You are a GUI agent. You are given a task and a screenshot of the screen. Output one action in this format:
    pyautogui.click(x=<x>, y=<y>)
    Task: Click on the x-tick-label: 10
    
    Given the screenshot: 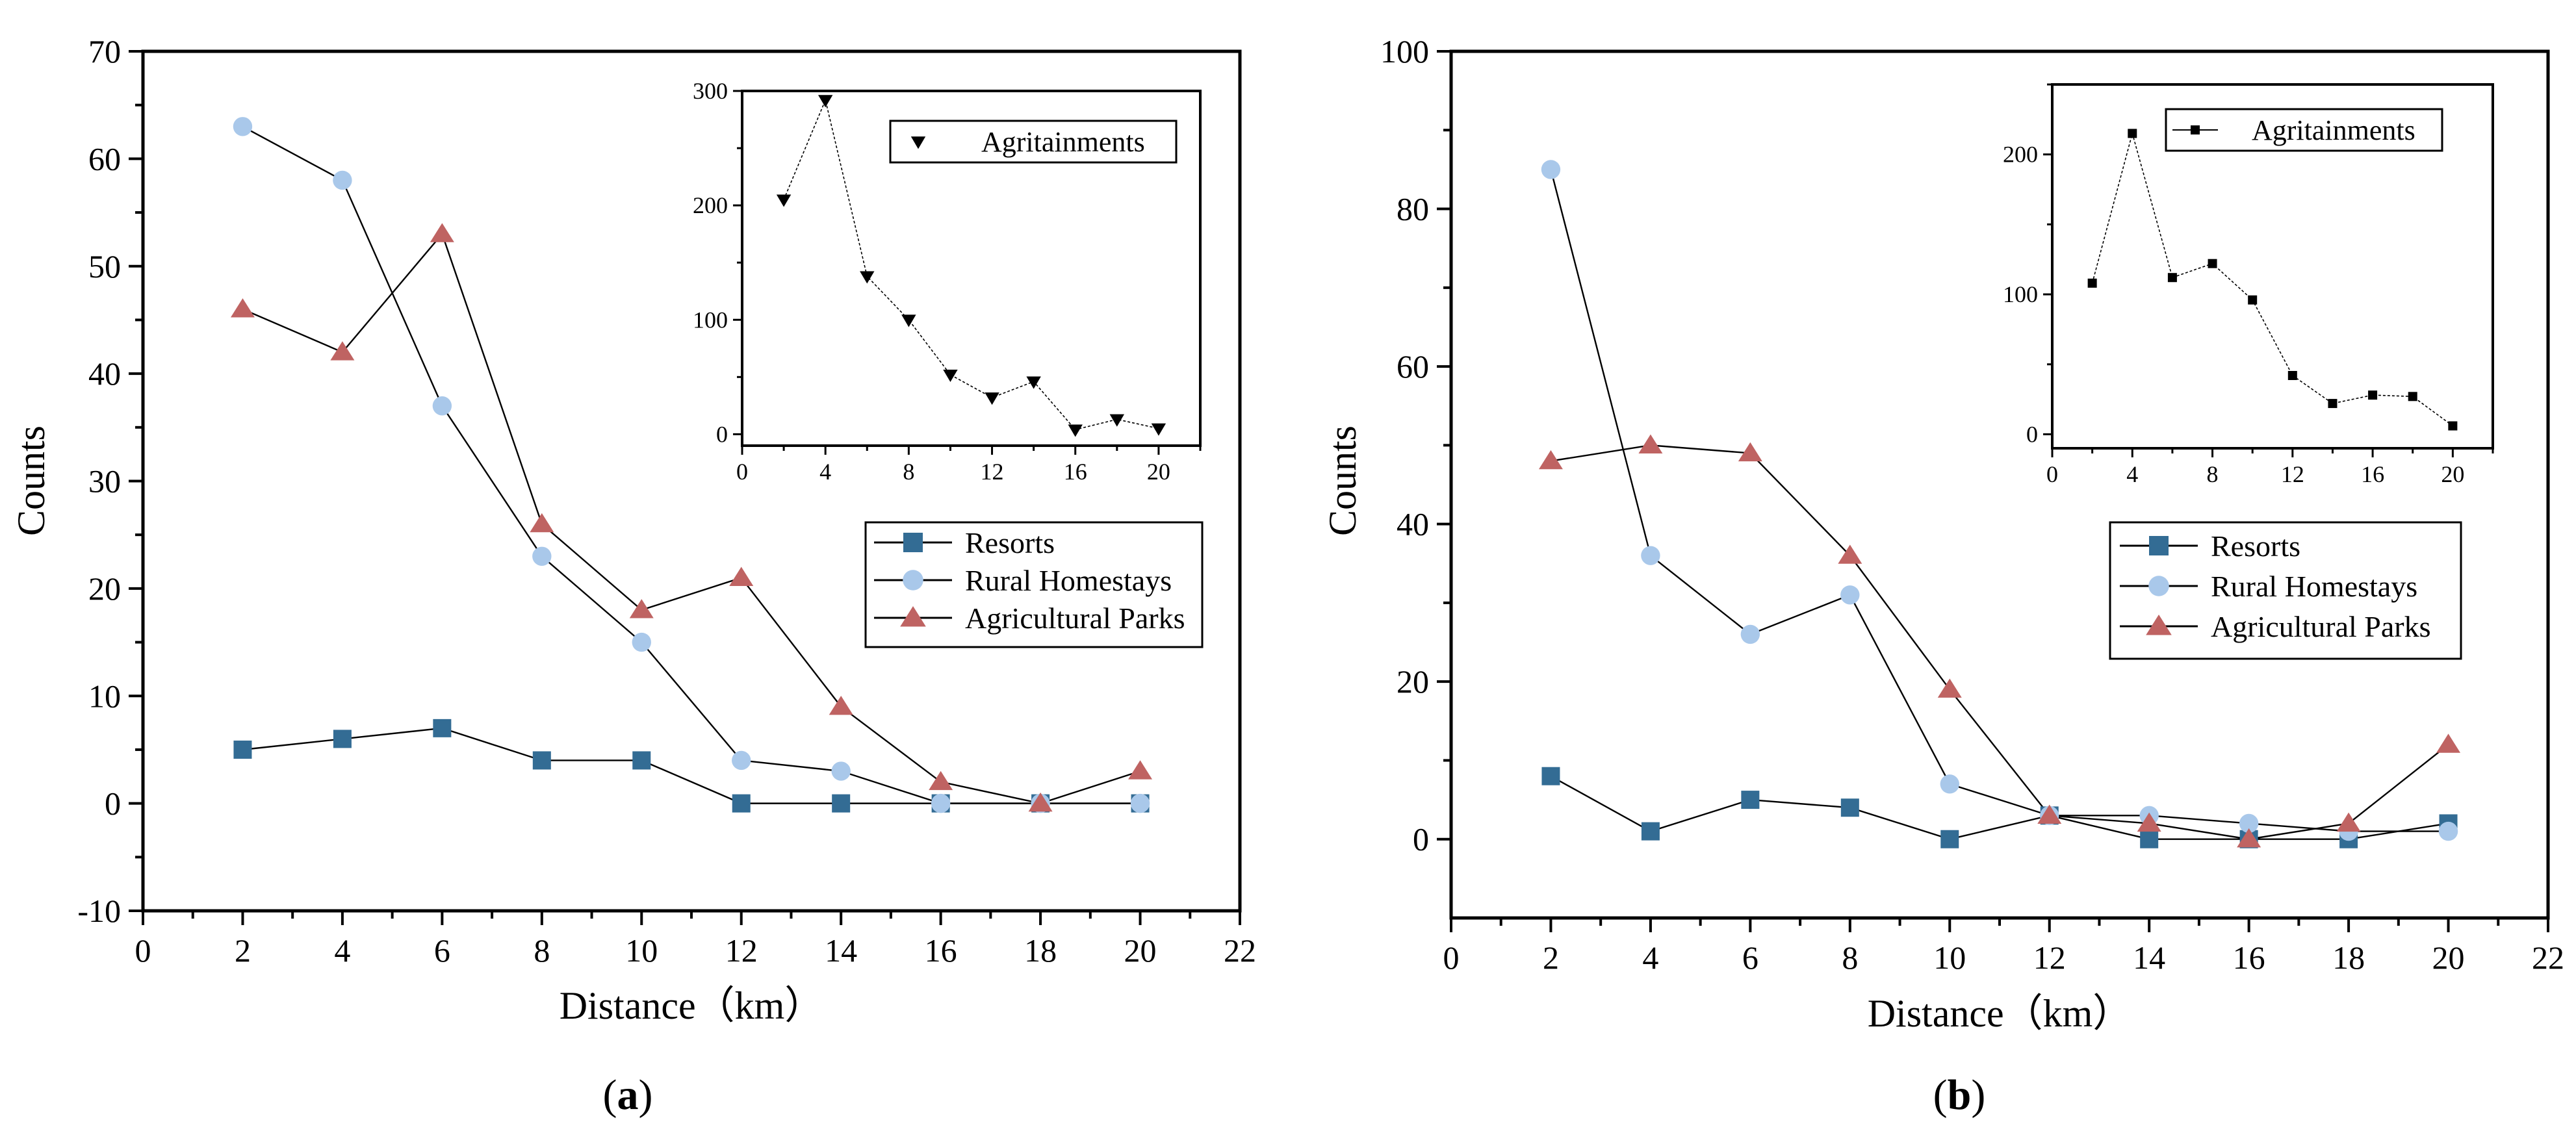 What is the action you would take?
    pyautogui.click(x=642, y=951)
    